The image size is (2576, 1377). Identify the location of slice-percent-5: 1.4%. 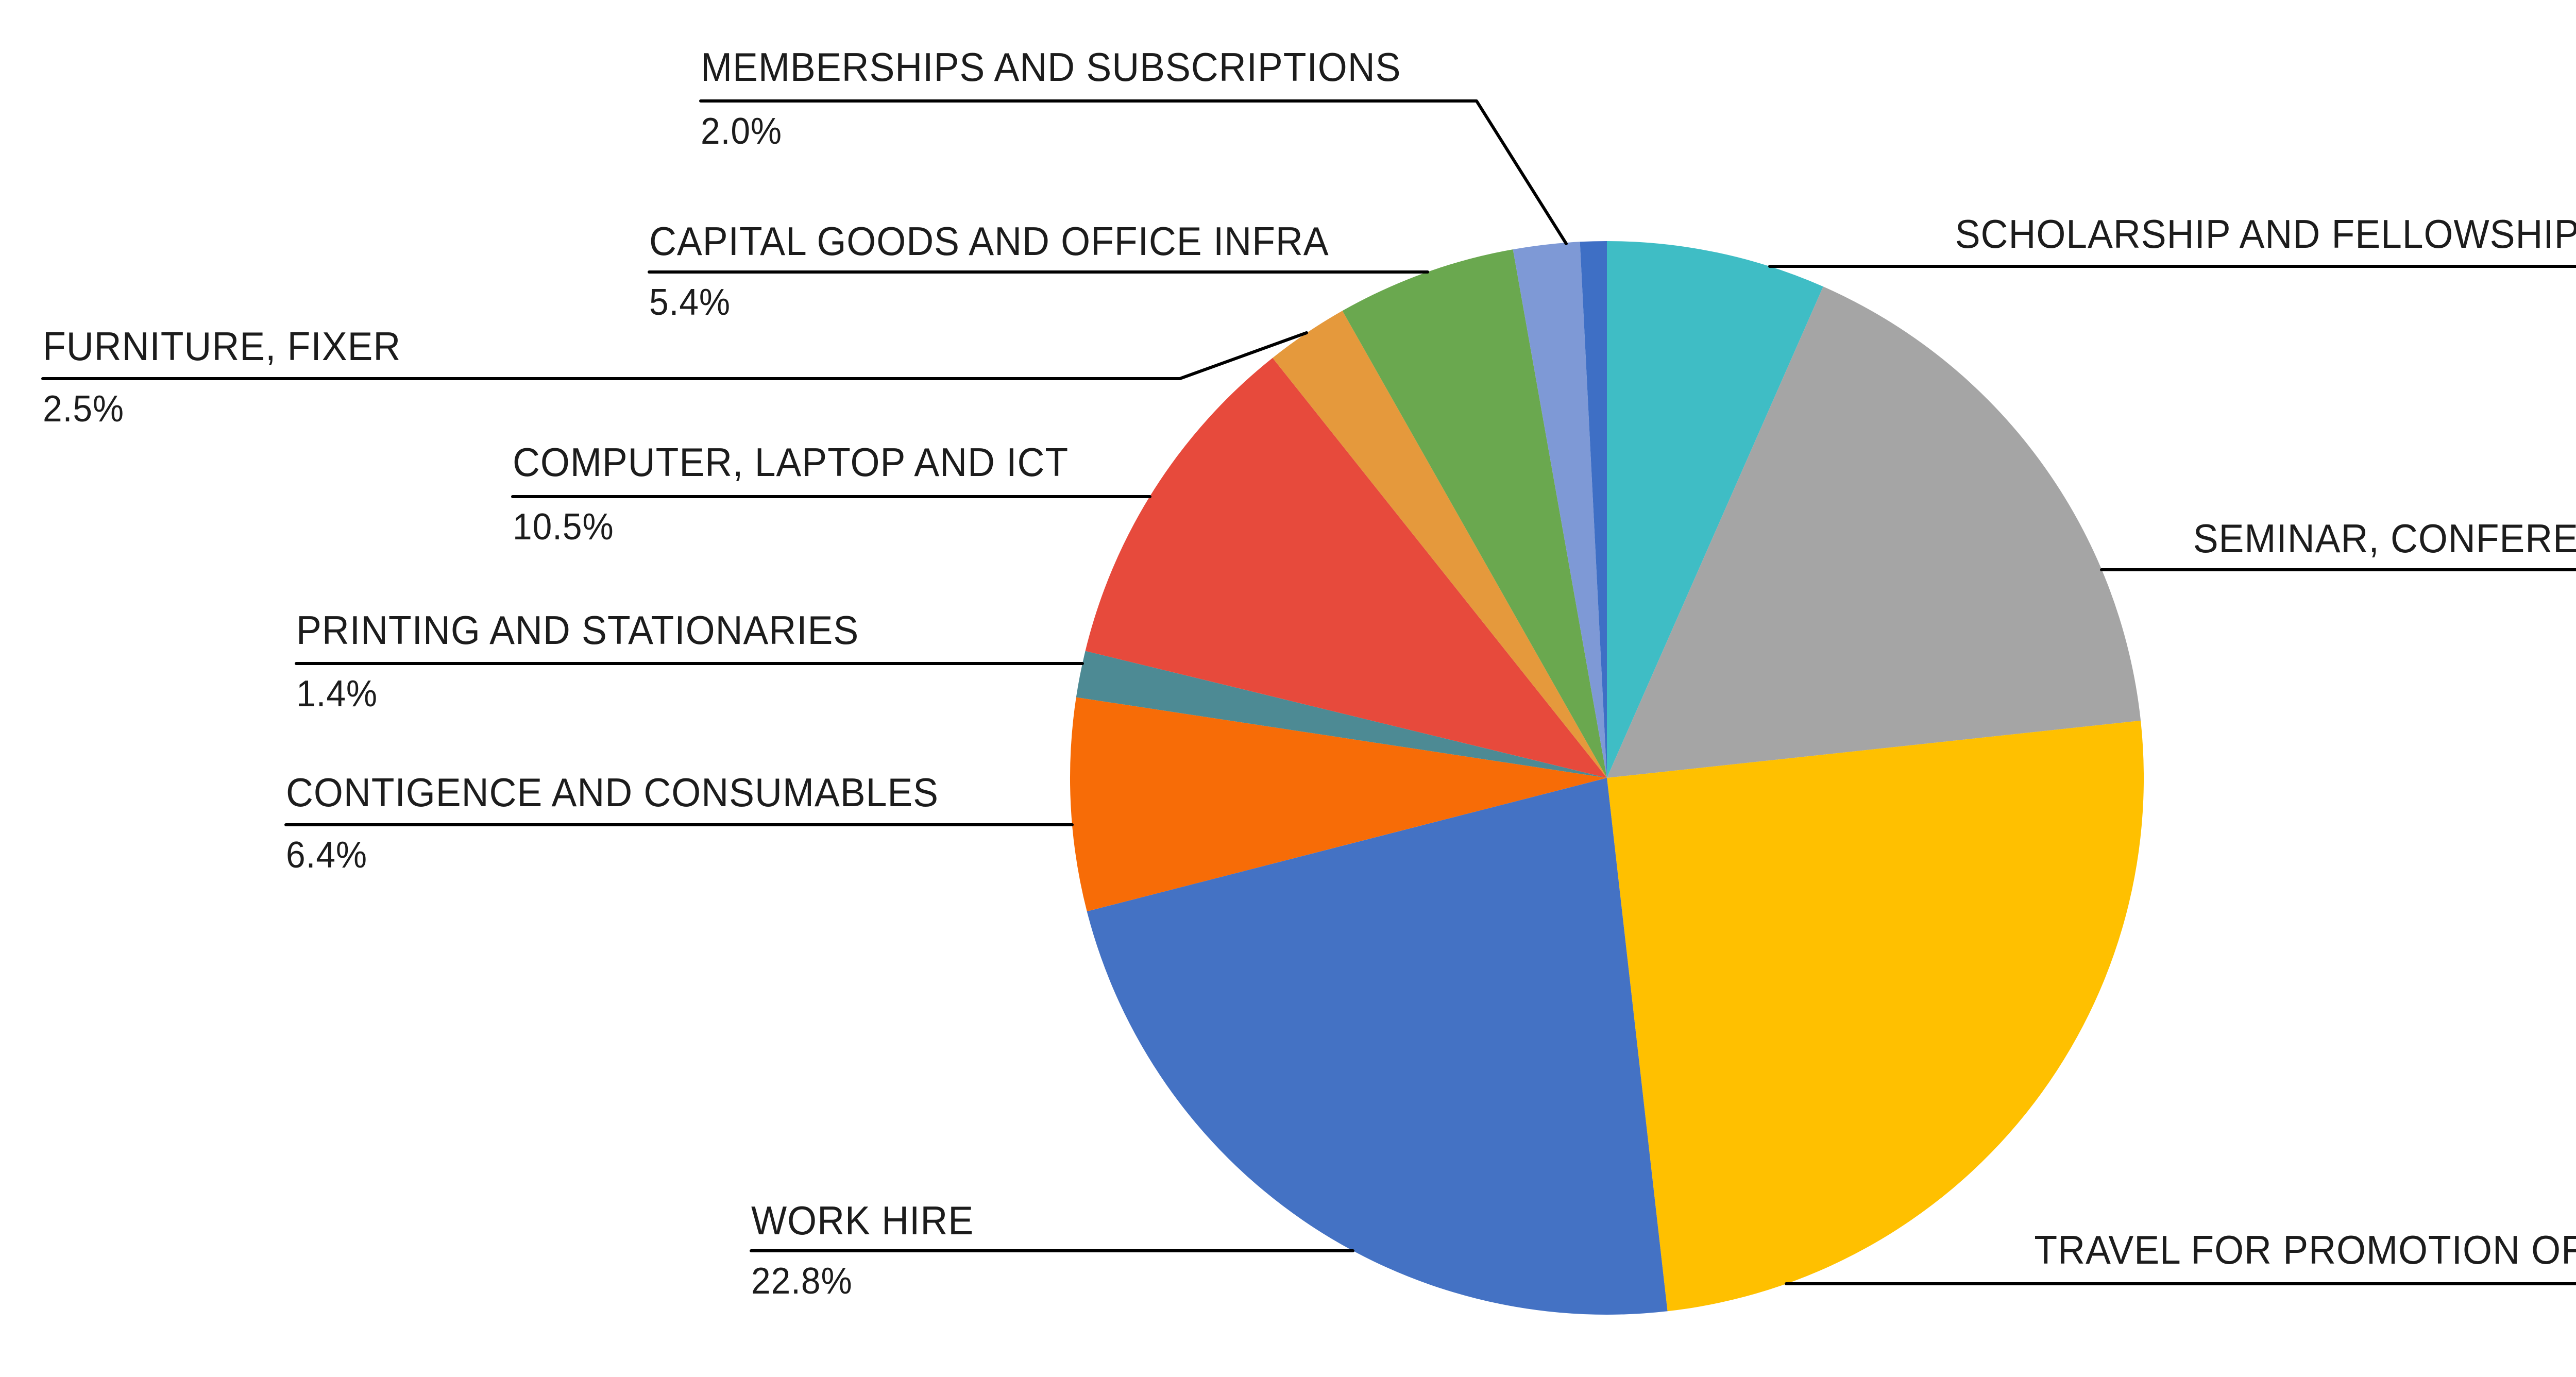
(337, 694).